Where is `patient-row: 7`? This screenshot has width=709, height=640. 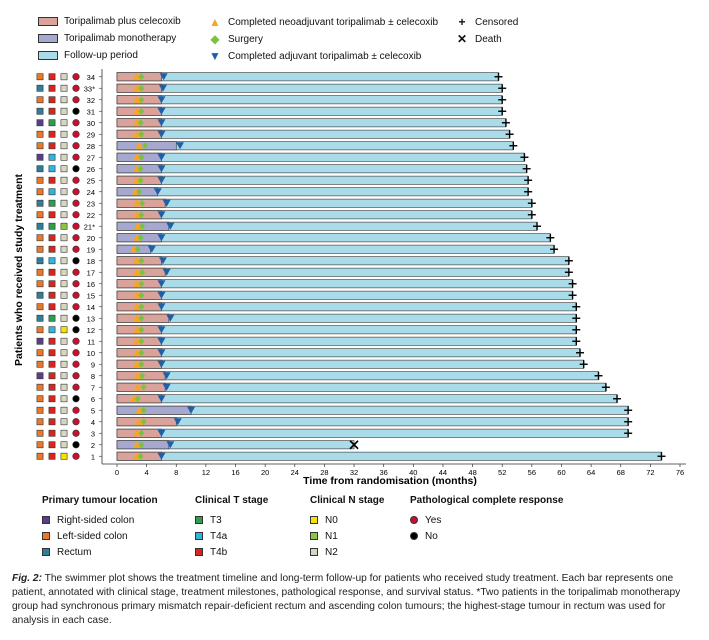 patient-row: 7 is located at coordinates (323, 387).